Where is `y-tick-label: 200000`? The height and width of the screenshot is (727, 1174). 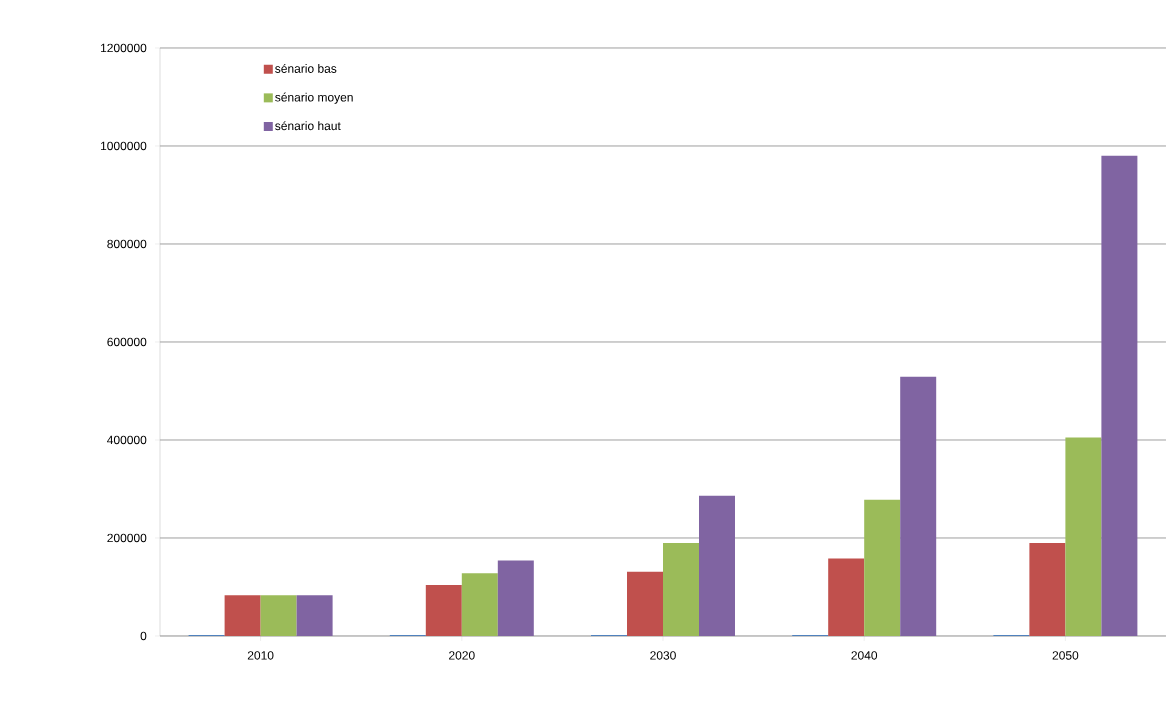
y-tick-label: 200000 is located at coordinates (127, 538).